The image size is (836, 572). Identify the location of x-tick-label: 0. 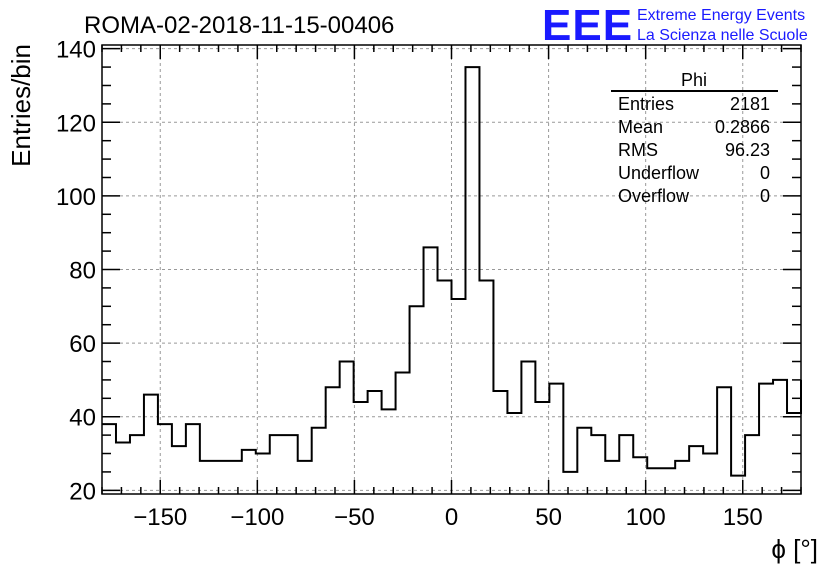
(451, 517).